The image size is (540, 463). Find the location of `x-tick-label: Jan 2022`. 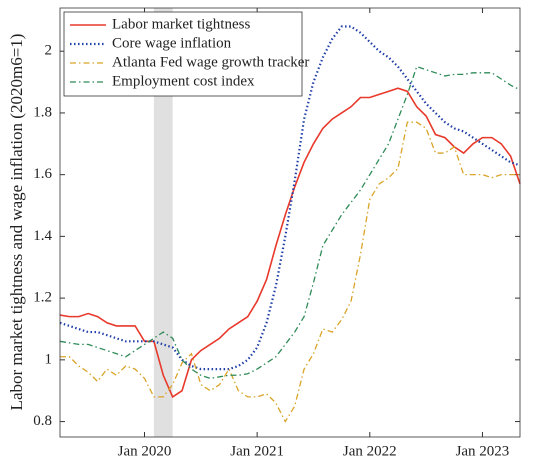

x-tick-label: Jan 2022 is located at coordinates (370, 451).